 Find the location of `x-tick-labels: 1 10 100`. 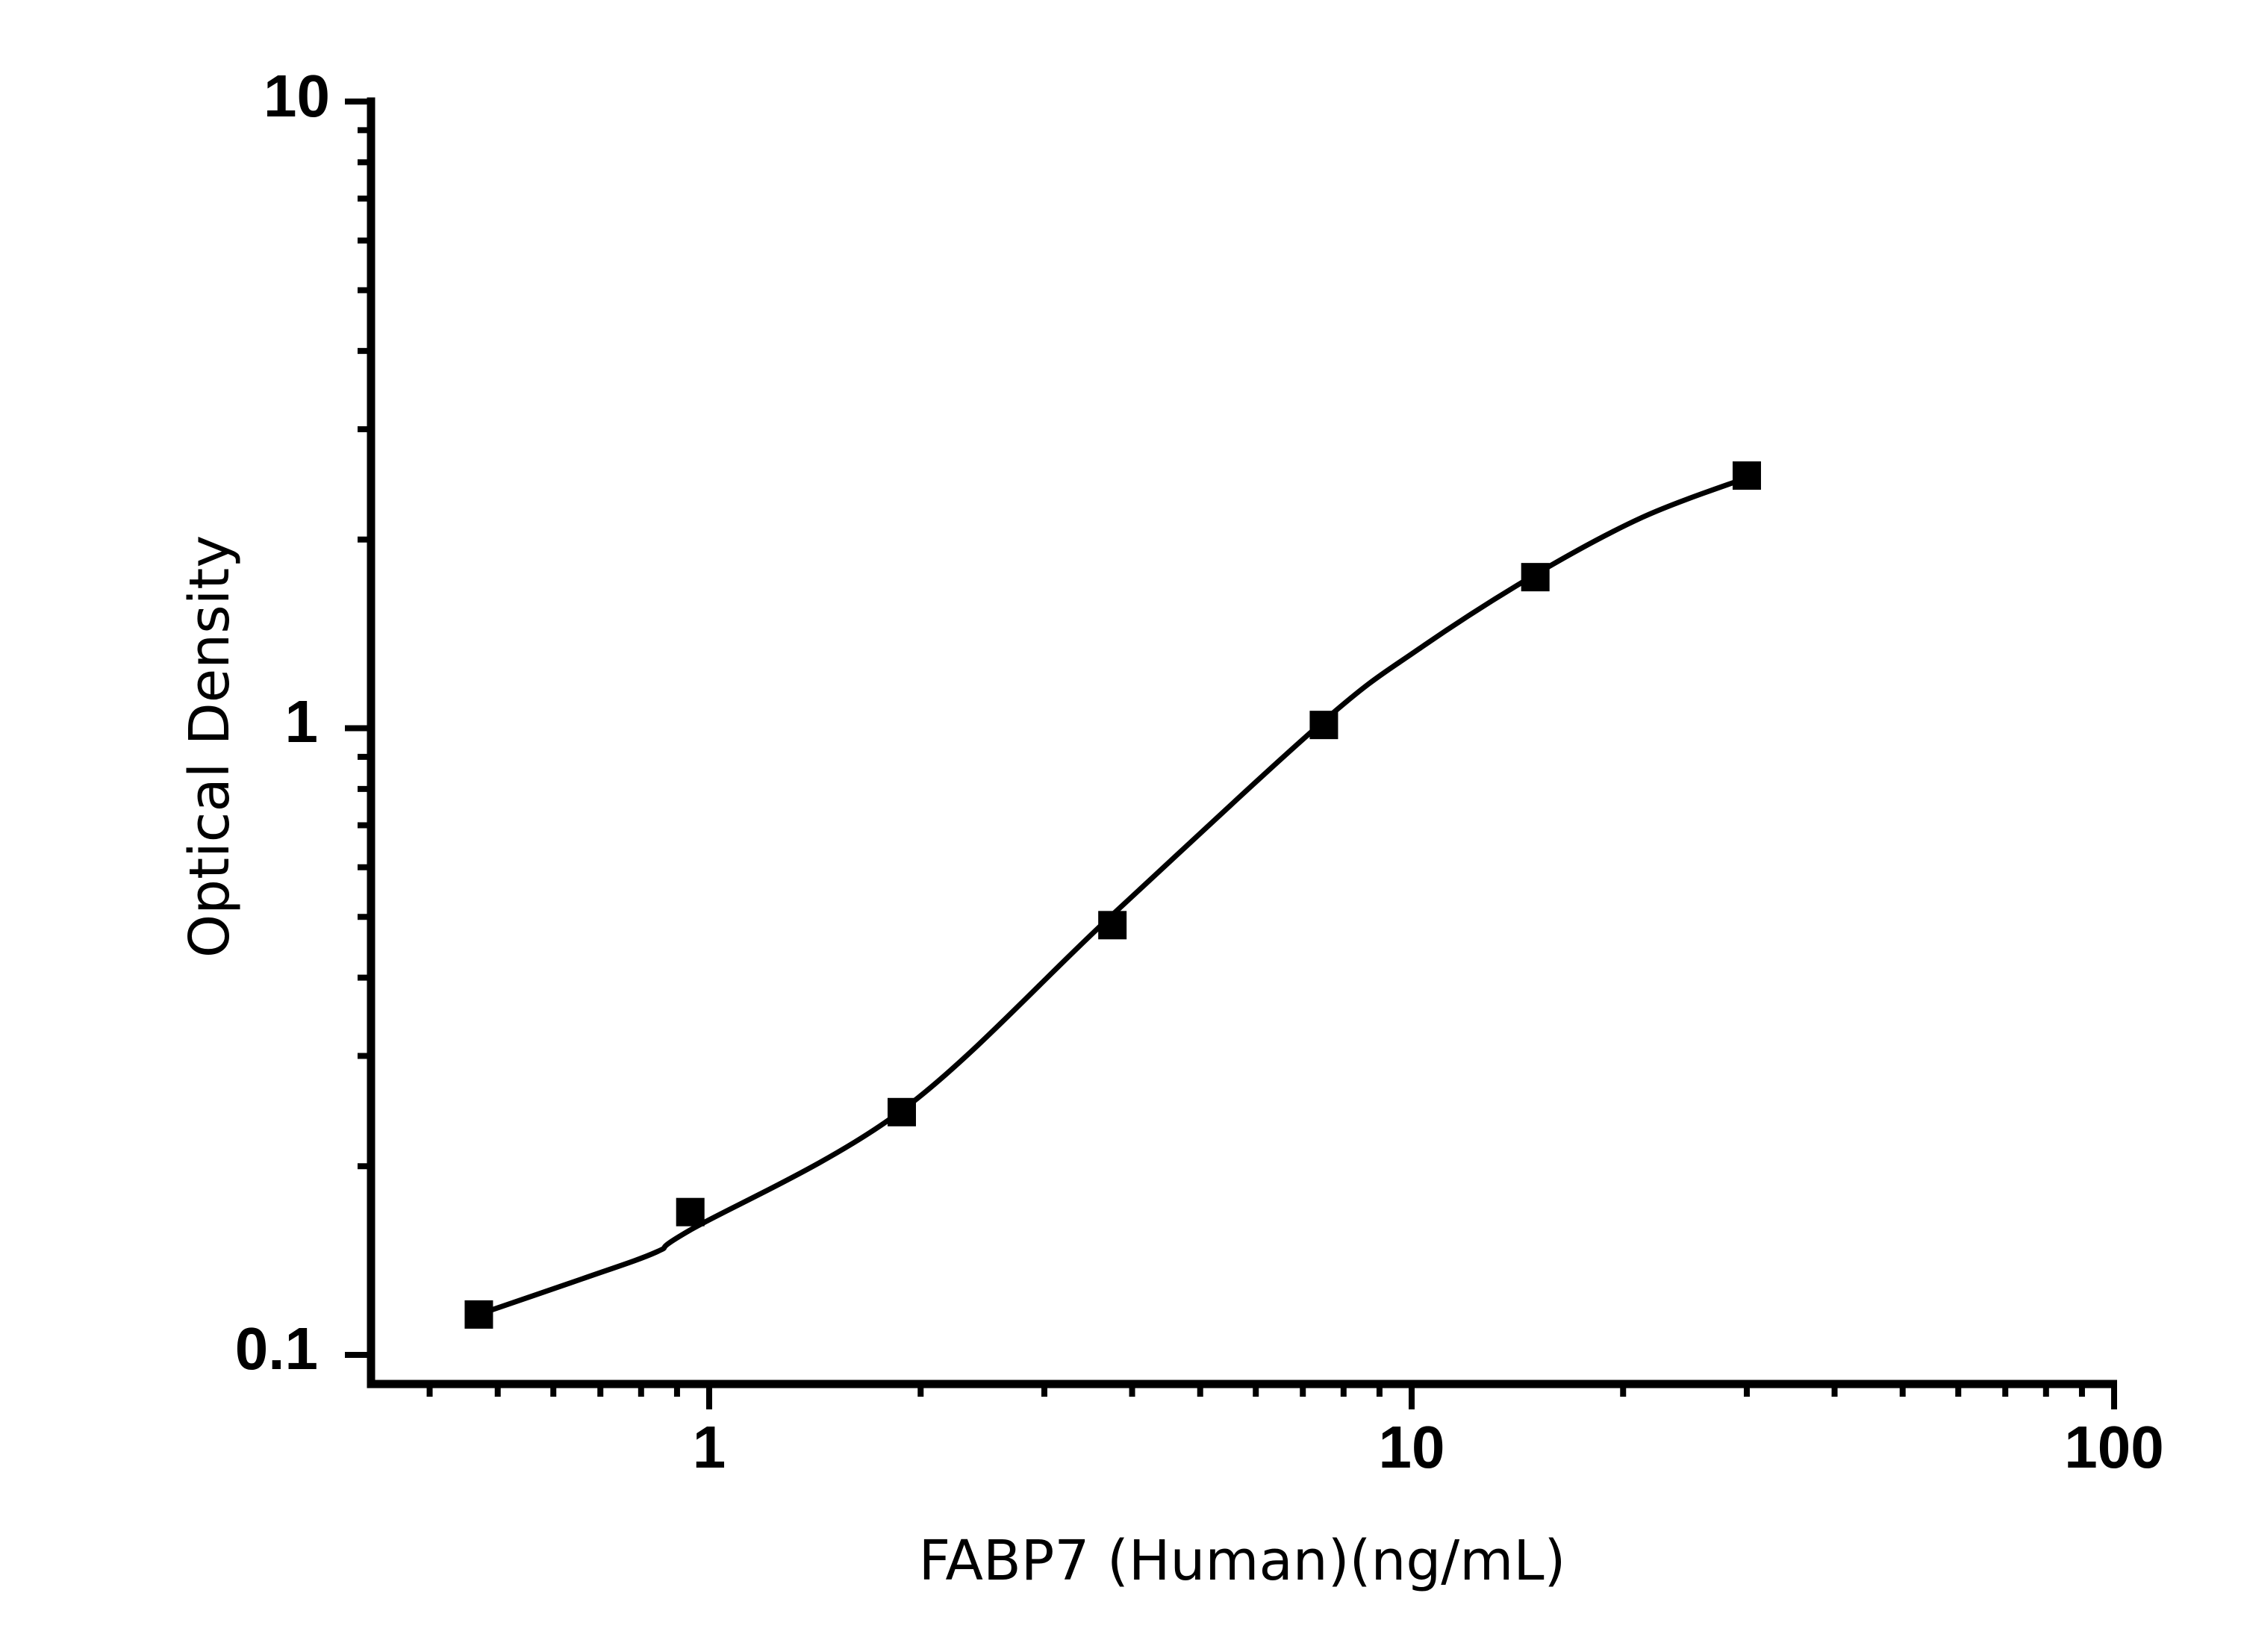

x-tick-labels: 1 10 100 is located at coordinates (1428, 1447).